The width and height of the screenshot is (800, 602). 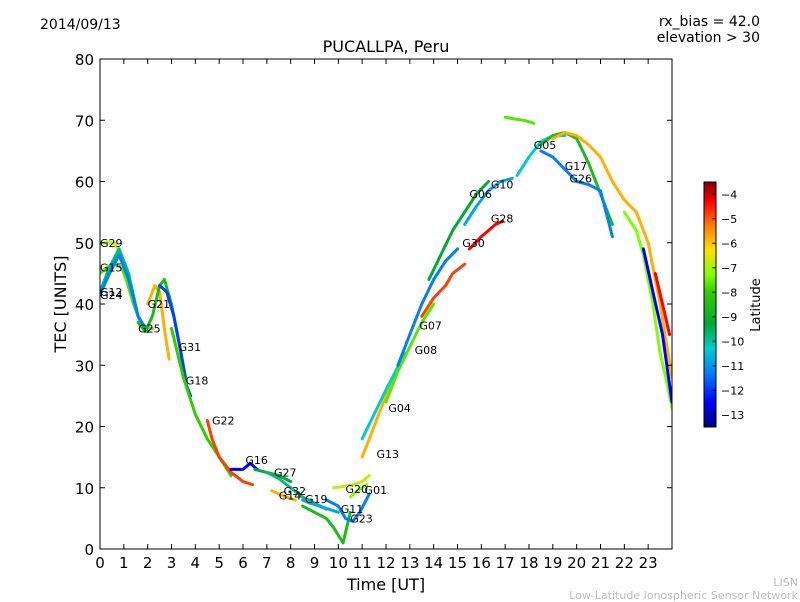 I want to click on x-tick-label: 22, so click(x=624, y=563).